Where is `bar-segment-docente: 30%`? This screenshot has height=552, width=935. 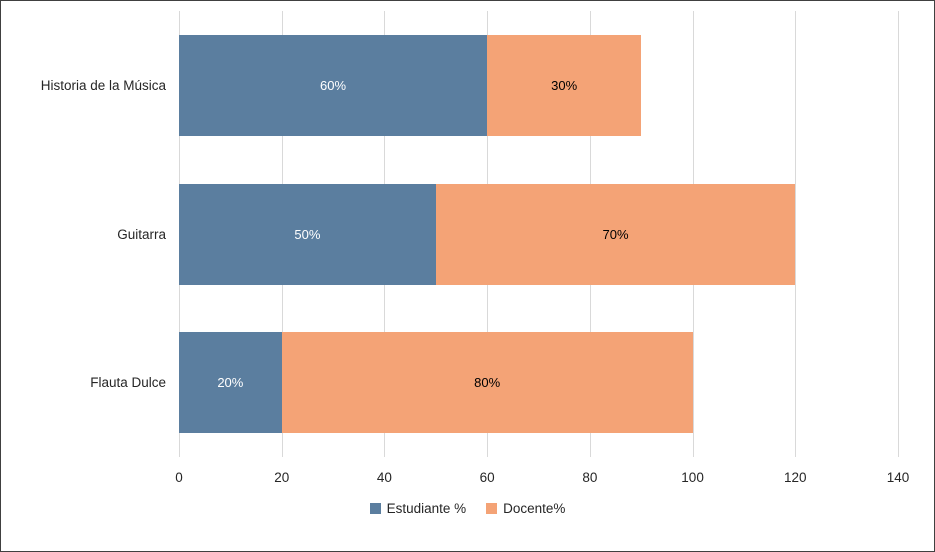 bar-segment-docente: 30% is located at coordinates (564, 85).